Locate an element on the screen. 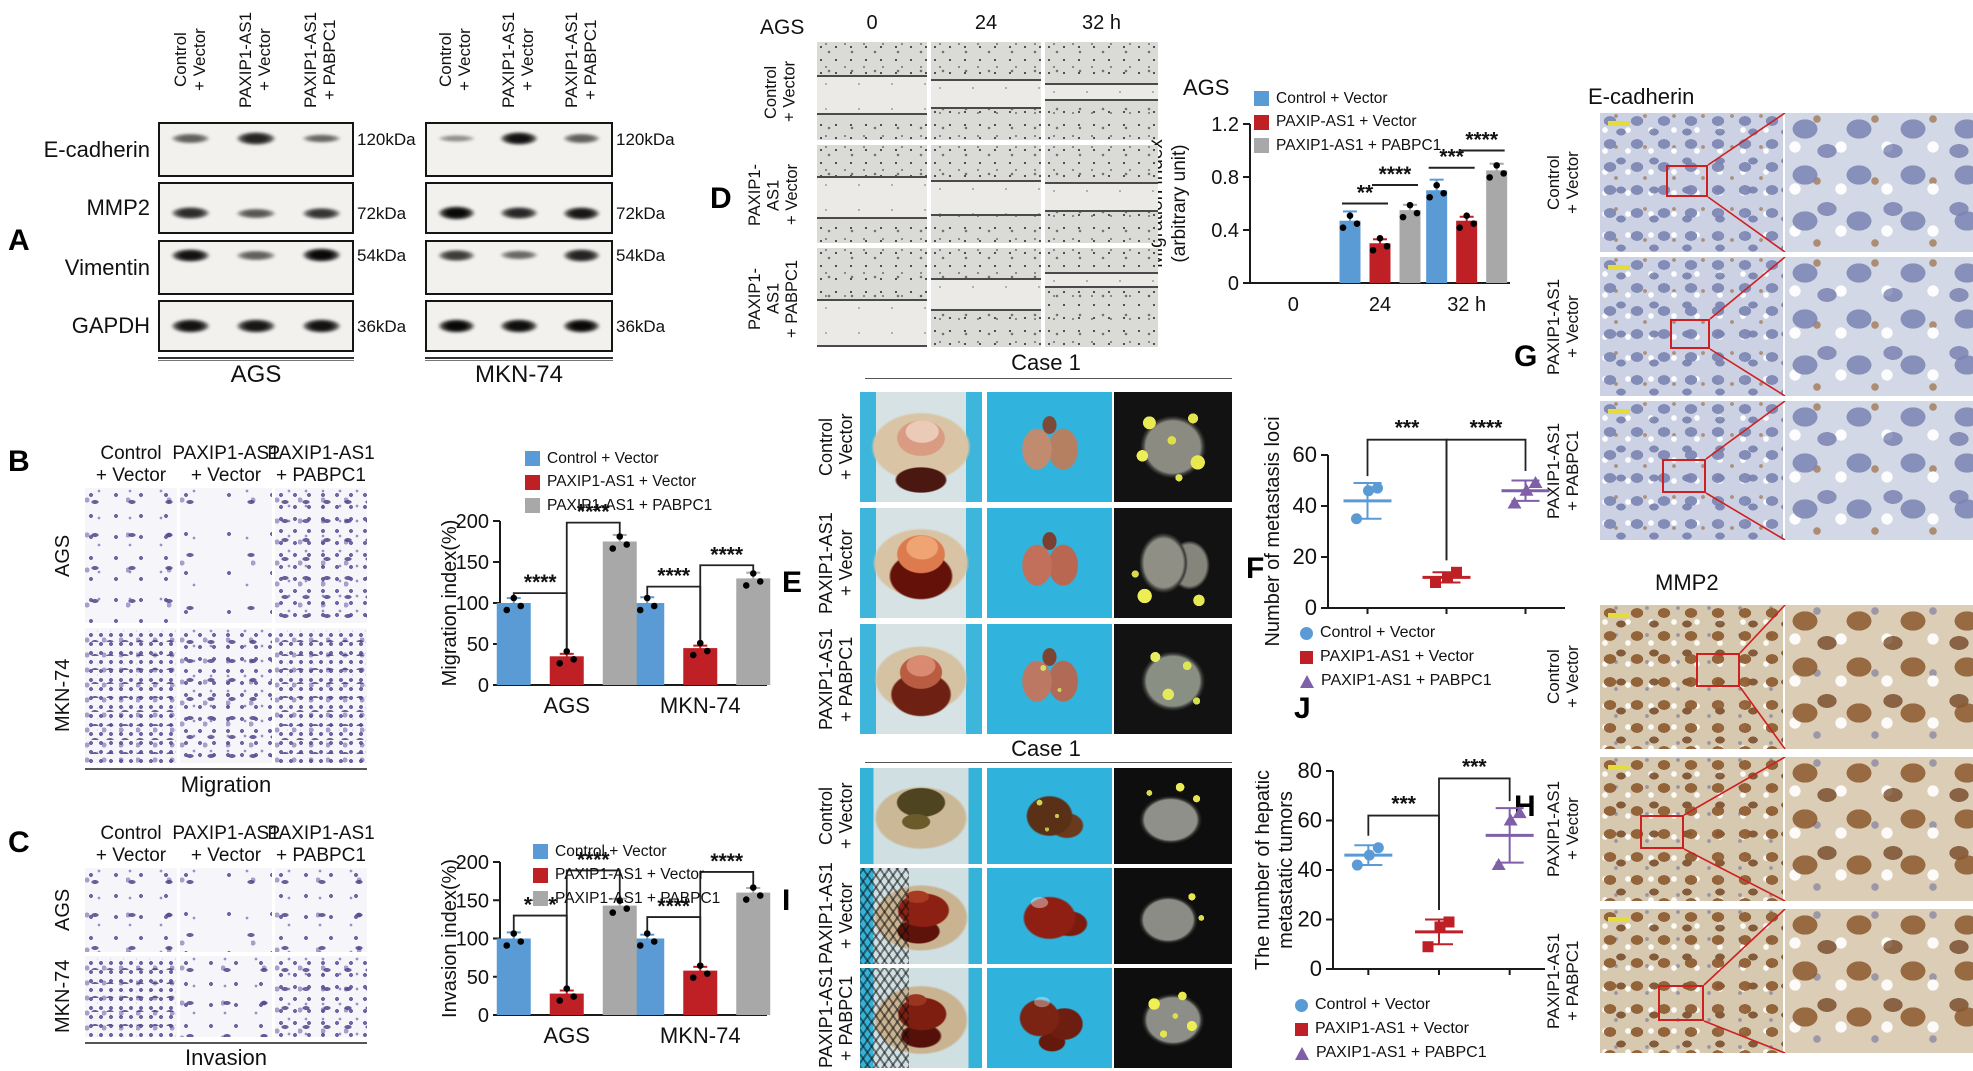  case-line-e is located at coordinates (1048, 378).